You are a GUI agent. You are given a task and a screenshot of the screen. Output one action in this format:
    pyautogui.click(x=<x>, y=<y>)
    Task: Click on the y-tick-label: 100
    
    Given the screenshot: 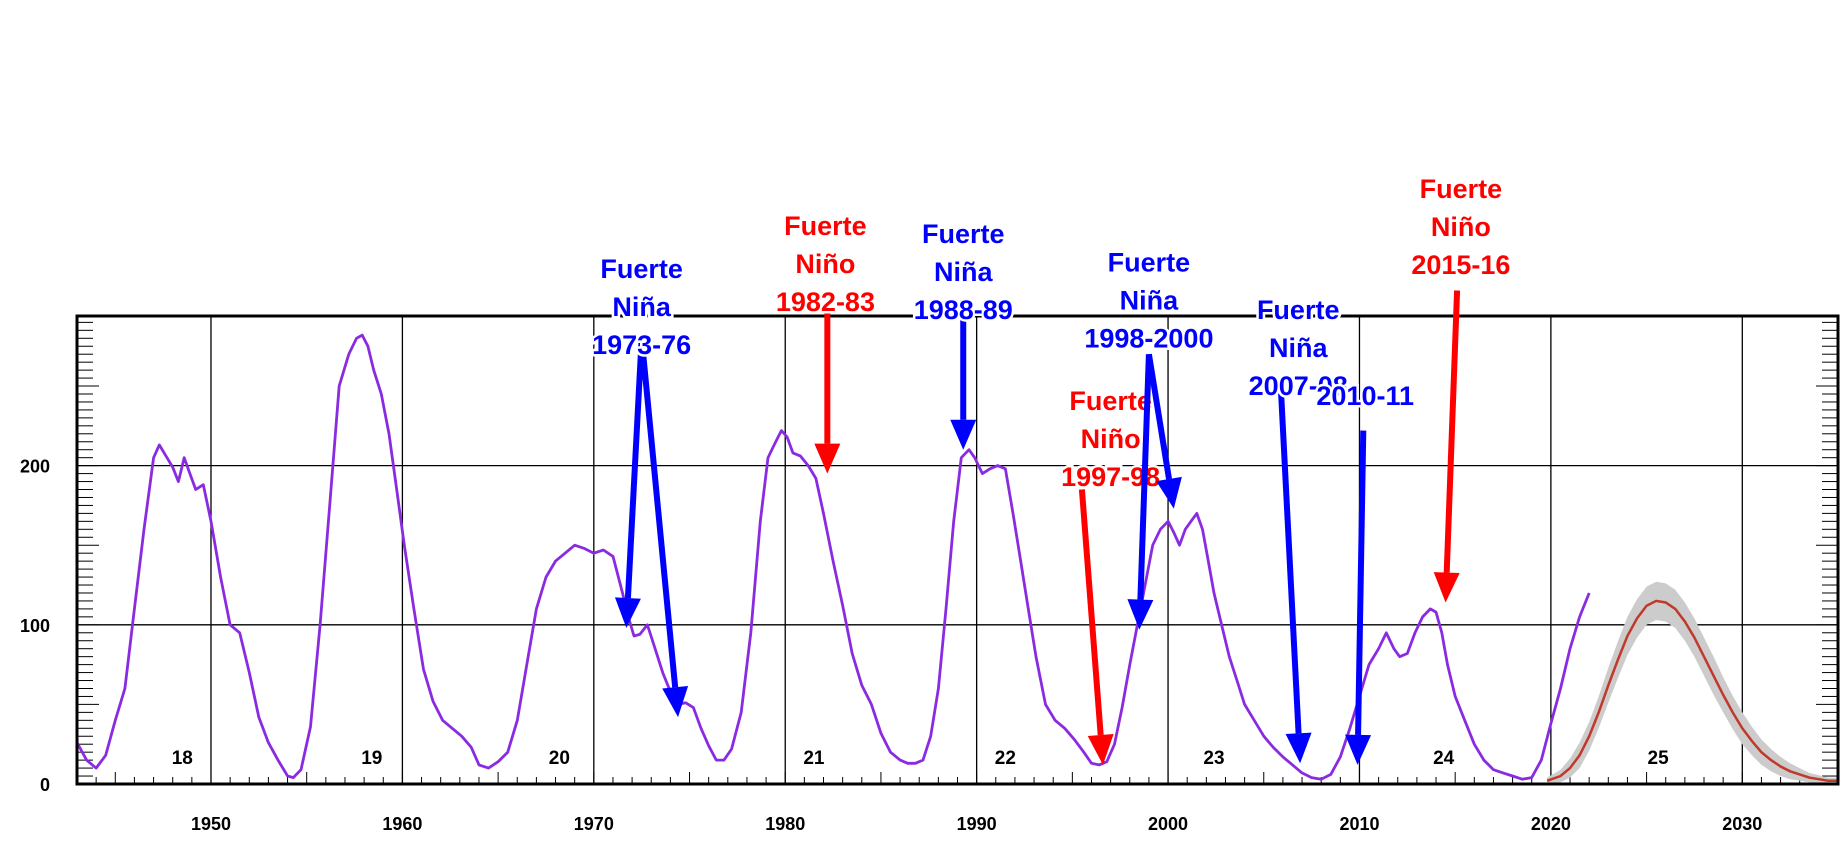 What is the action you would take?
    pyautogui.click(x=35, y=626)
    